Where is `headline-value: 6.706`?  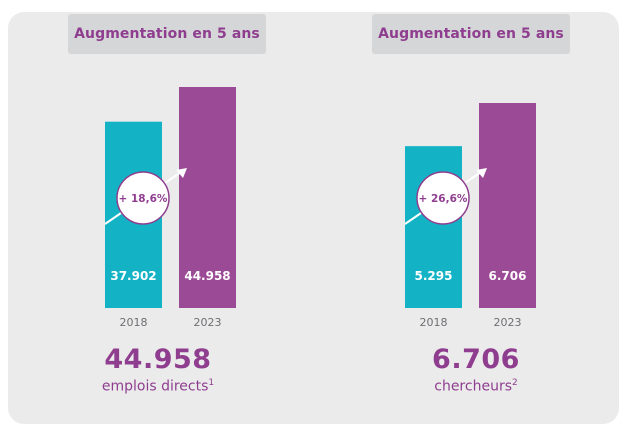 headline-value: 6.706 is located at coordinates (476, 359).